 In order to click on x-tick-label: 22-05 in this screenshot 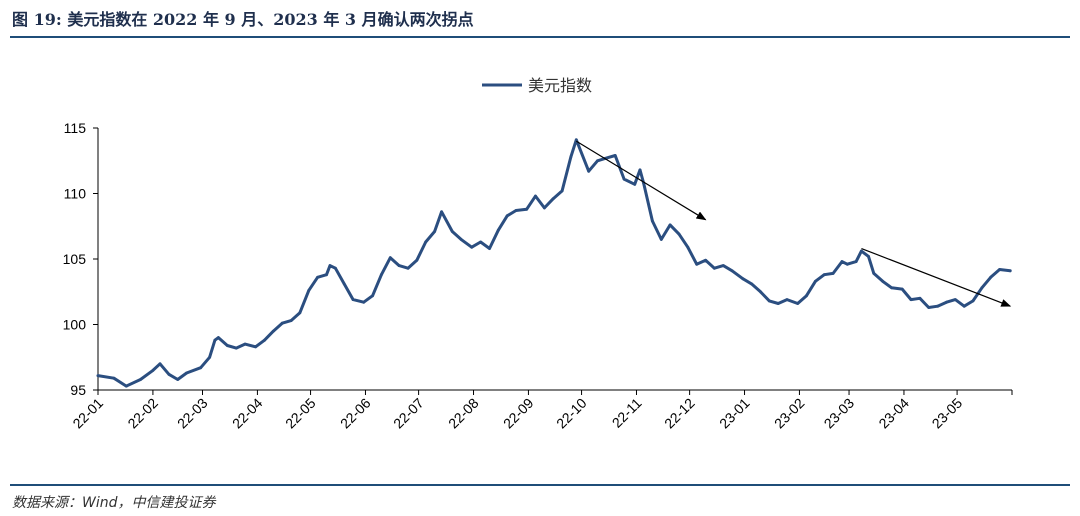, I will do `click(300, 413)`.